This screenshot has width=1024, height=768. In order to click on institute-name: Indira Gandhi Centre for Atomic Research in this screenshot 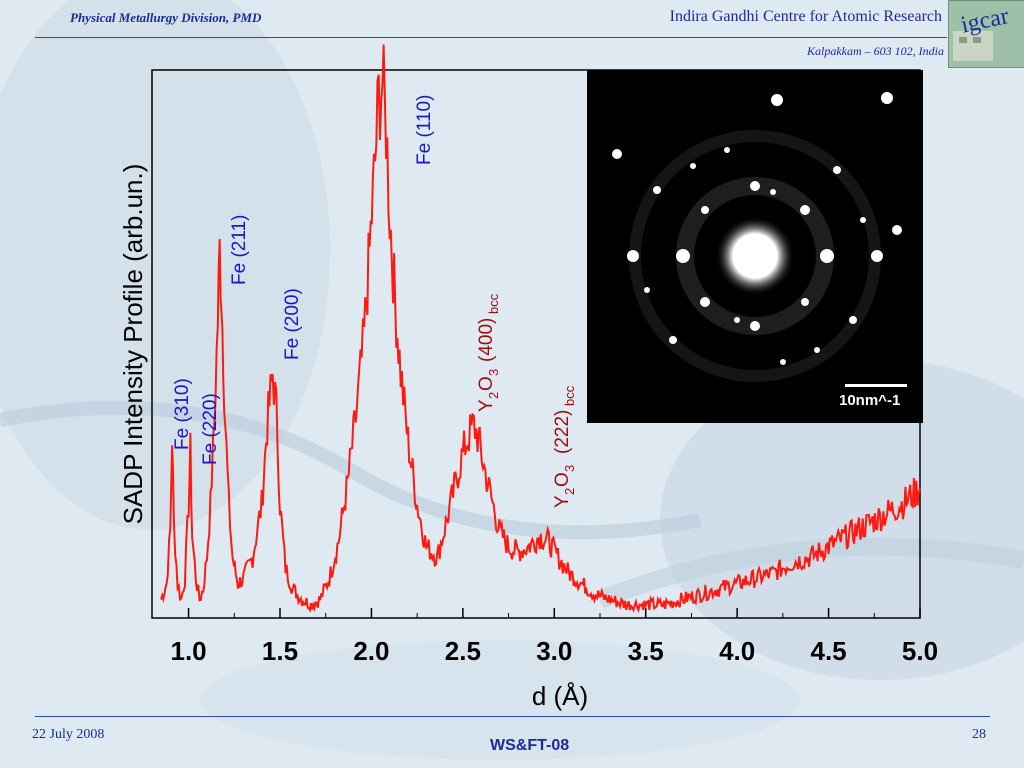, I will do `click(805, 16)`.